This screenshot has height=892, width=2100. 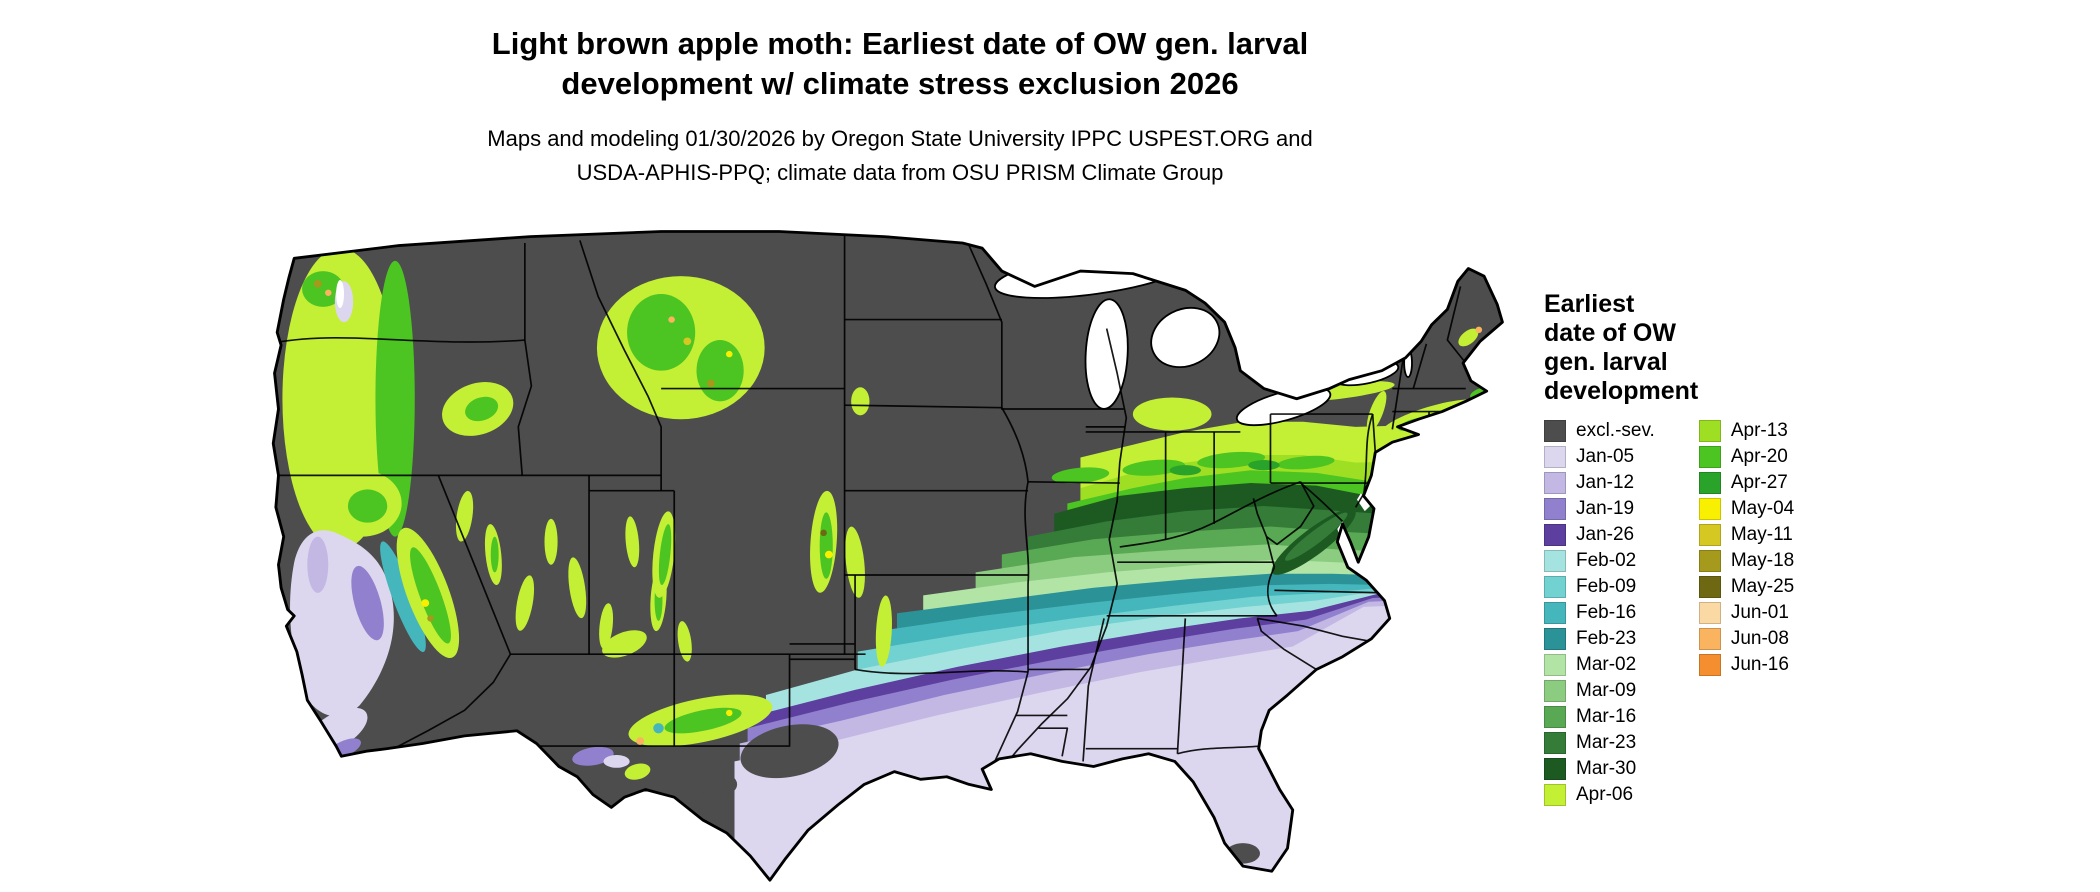 I want to click on legend-entry-may-25: May-25, so click(x=1746, y=587).